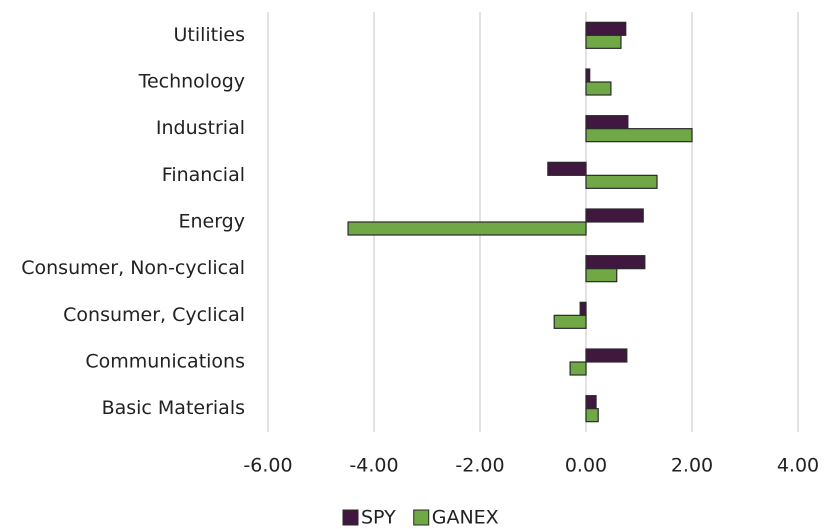 Image resolution: width=826 pixels, height=529 pixels. I want to click on x-tick-label: -2.00, so click(479, 466).